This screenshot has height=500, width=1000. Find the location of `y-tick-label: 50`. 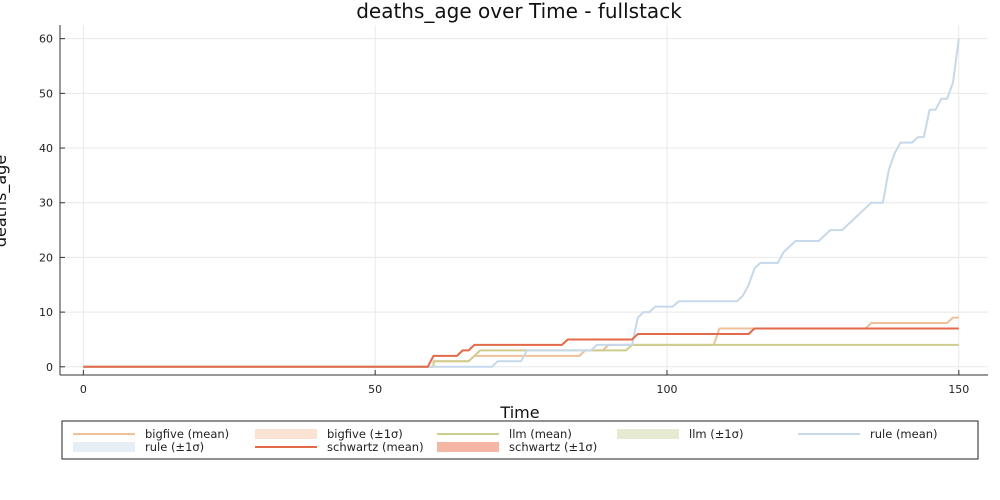

y-tick-label: 50 is located at coordinates (46, 93).